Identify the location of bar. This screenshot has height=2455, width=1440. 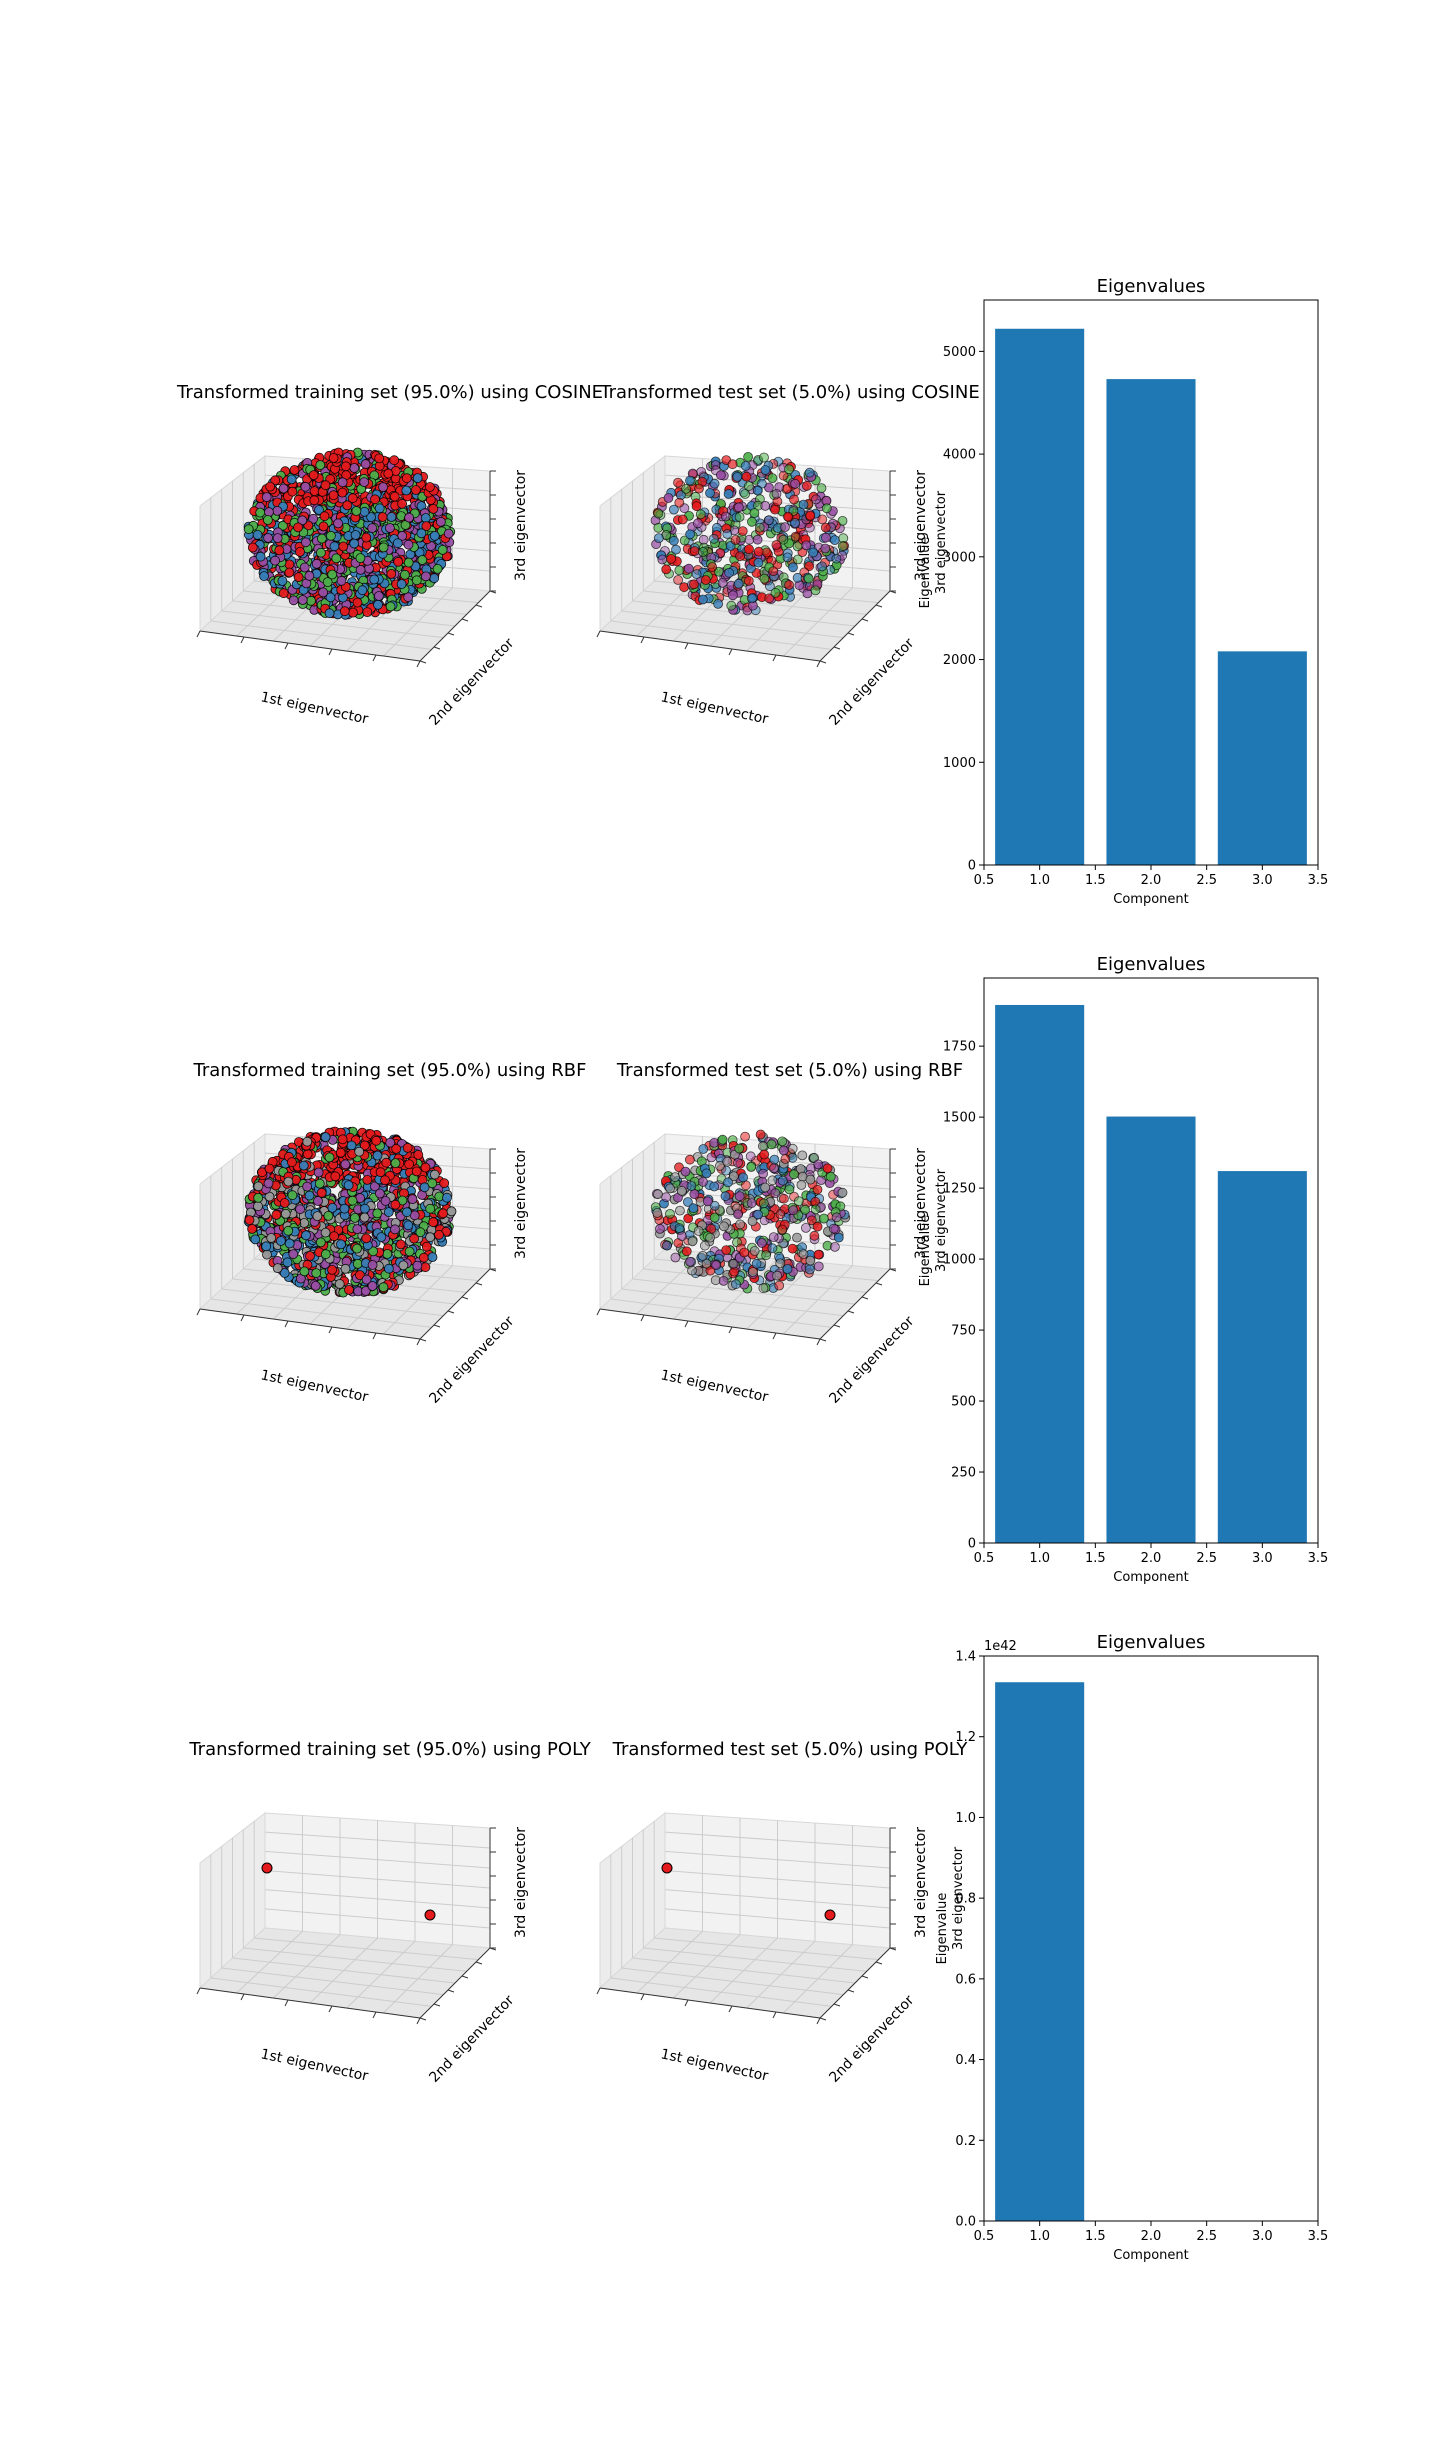
(1040, 1273).